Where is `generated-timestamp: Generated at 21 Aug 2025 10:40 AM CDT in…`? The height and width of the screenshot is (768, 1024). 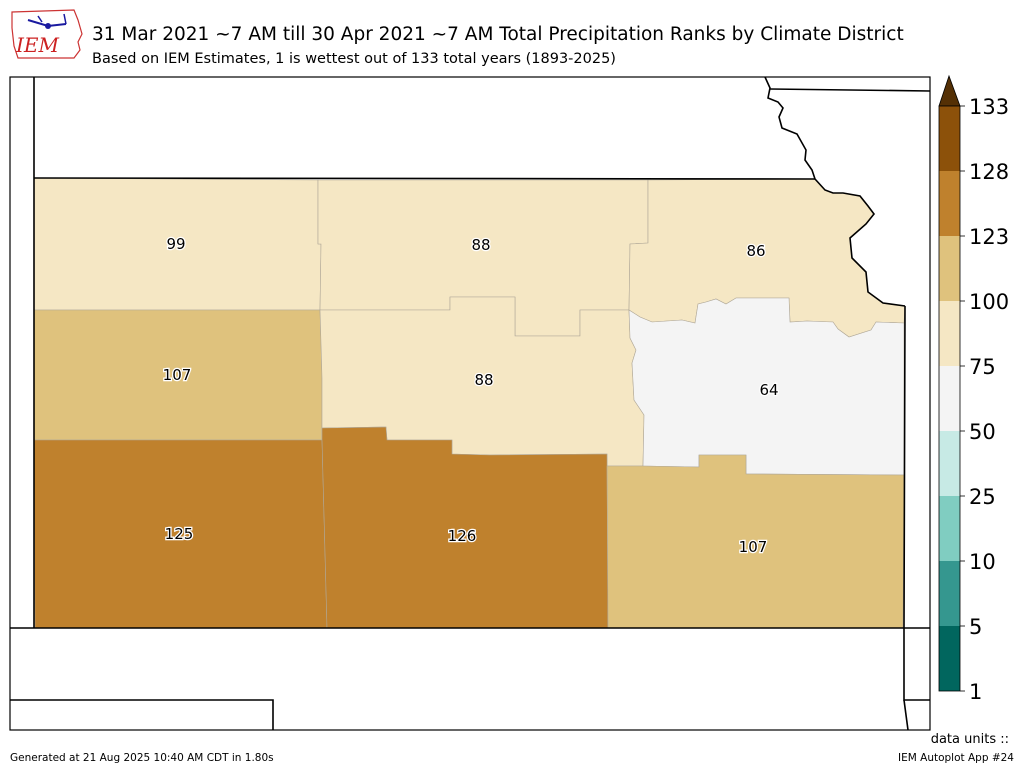 generated-timestamp: Generated at 21 Aug 2025 10:40 AM CDT in… is located at coordinates (142, 758).